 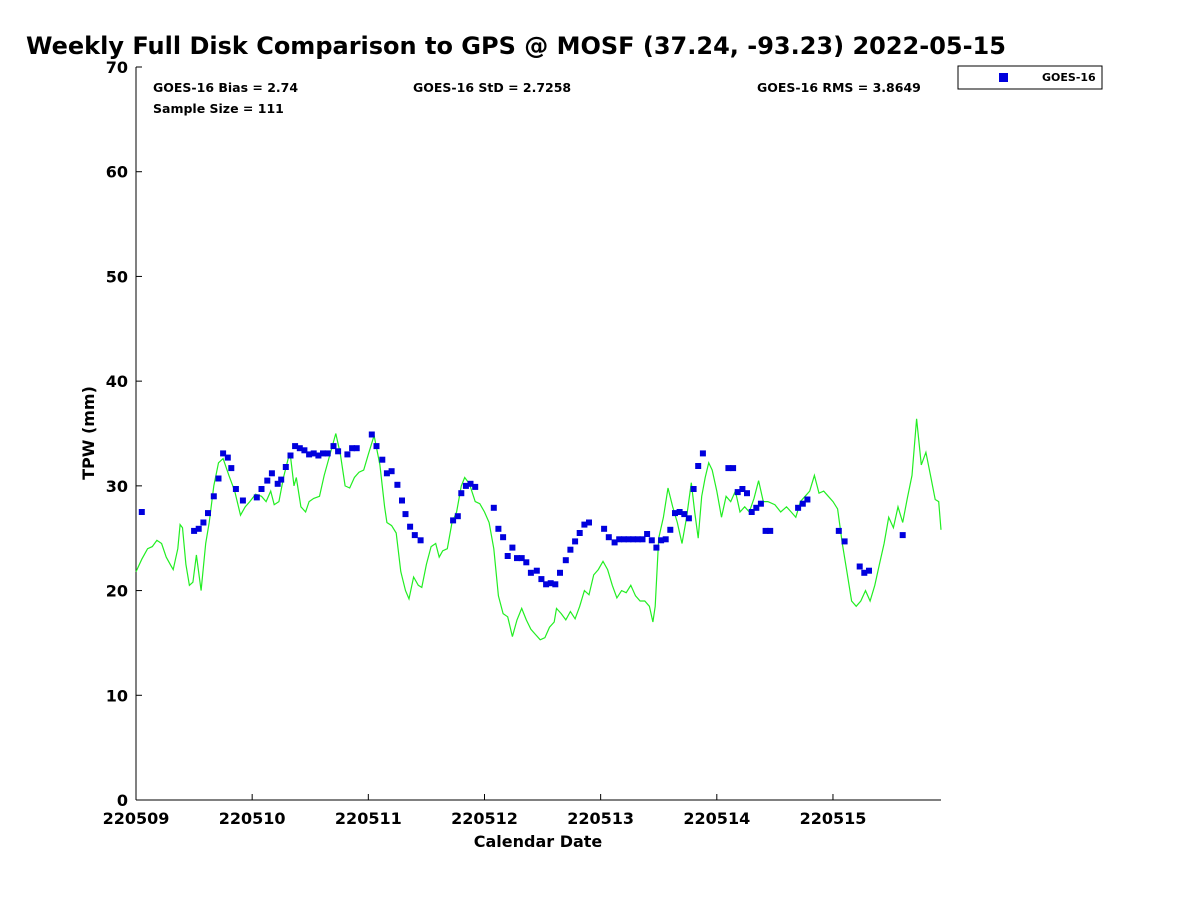 What do you see at coordinates (88, 433) in the screenshot?
I see `y-axis-label: TPW (mm)` at bounding box center [88, 433].